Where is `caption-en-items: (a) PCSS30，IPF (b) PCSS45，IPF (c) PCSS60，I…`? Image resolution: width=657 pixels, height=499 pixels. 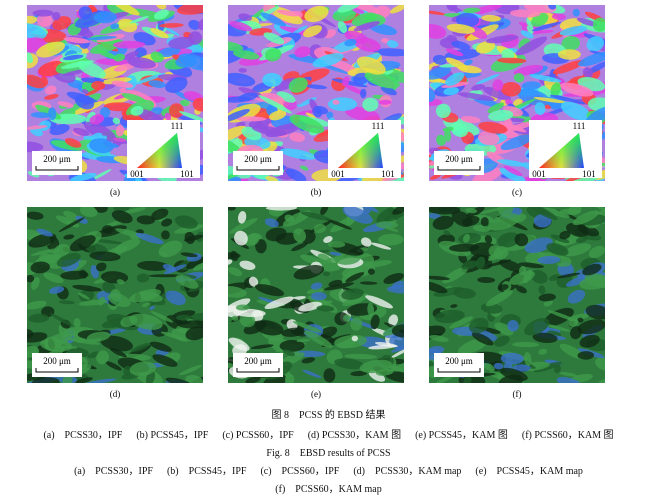
caption-en-items: (a) PCSS30，IPF (b) PCSS45，IPF (c) PCSS60，I… is located at coordinates (328, 469).